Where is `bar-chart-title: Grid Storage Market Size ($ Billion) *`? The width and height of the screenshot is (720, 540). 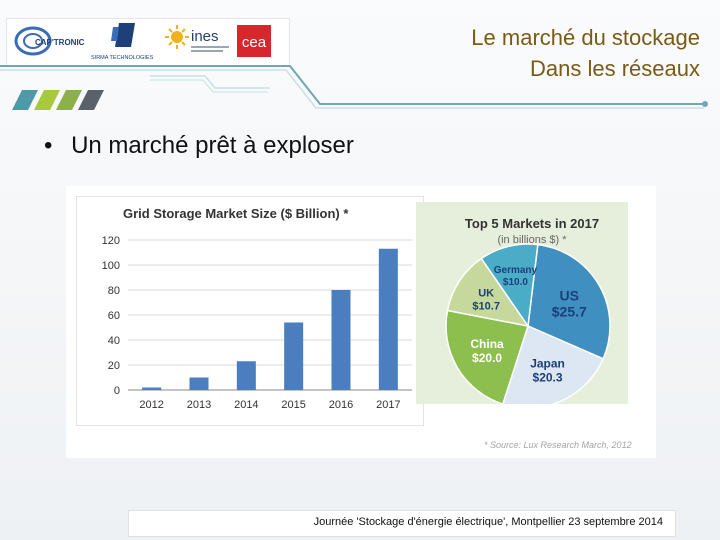 bar-chart-title: Grid Storage Market Size ($ Billion) * is located at coordinates (236, 213).